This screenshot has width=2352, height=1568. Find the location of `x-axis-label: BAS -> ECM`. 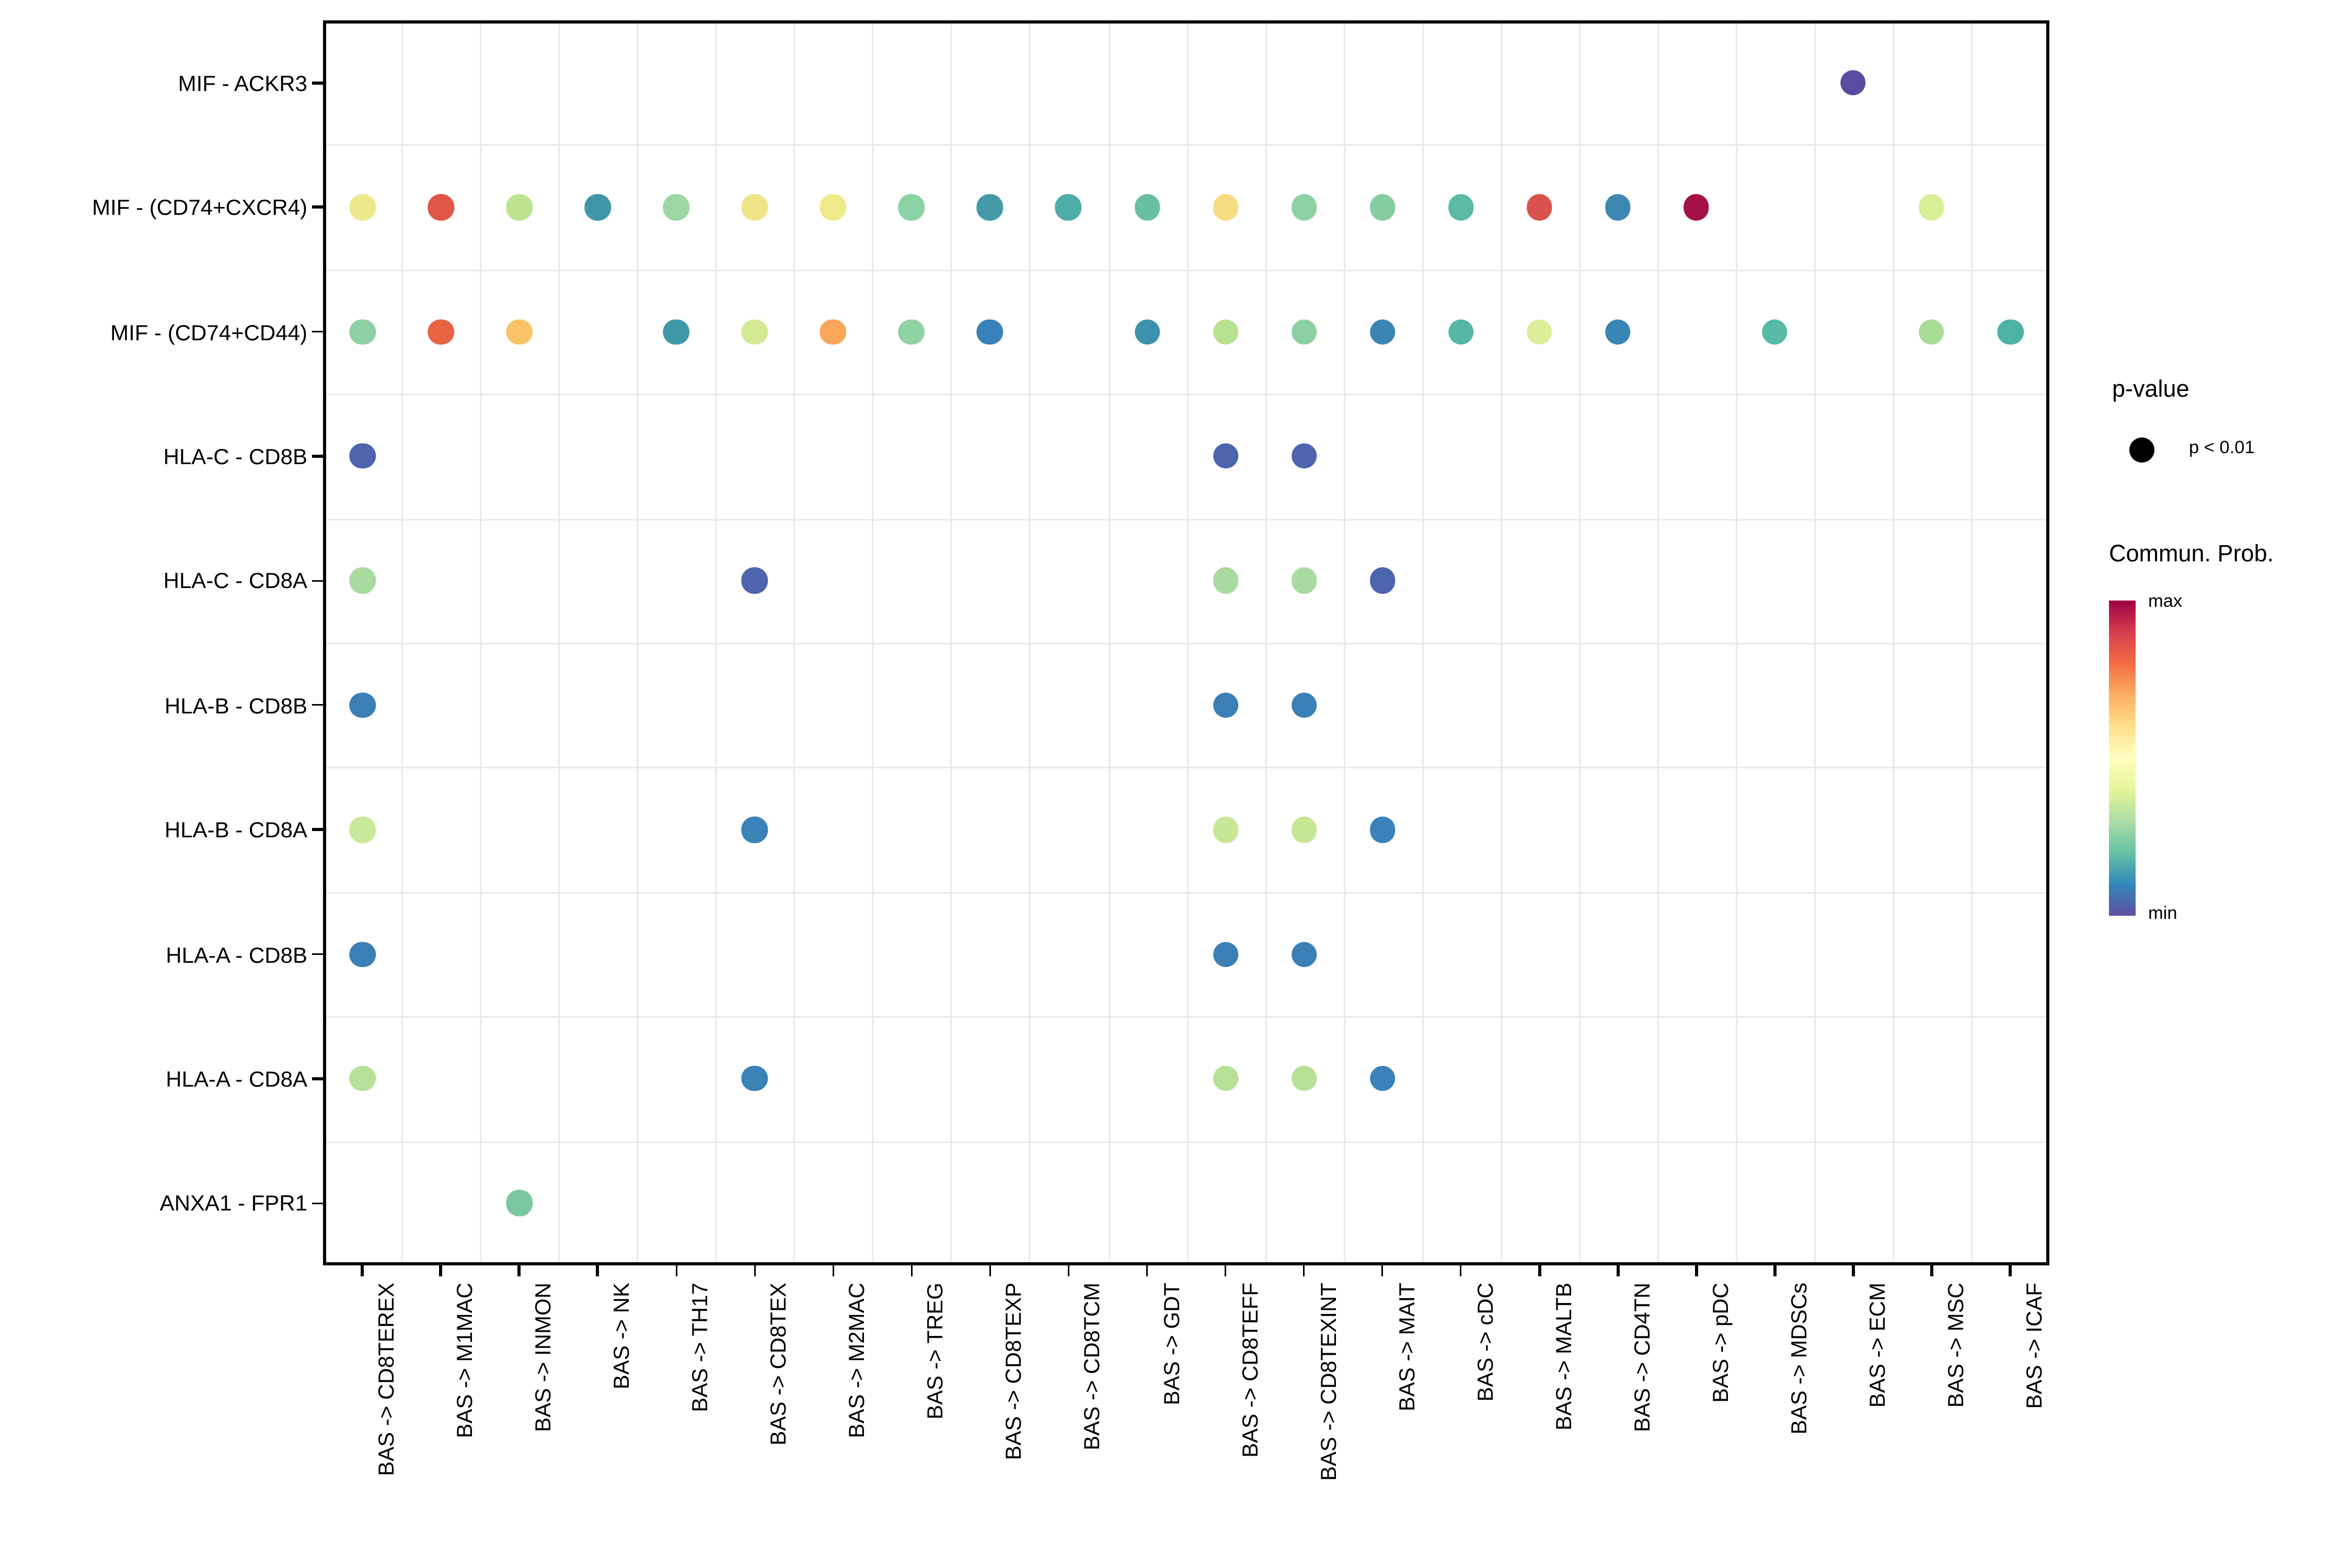

x-axis-label: BAS -> ECM is located at coordinates (1876, 1345).